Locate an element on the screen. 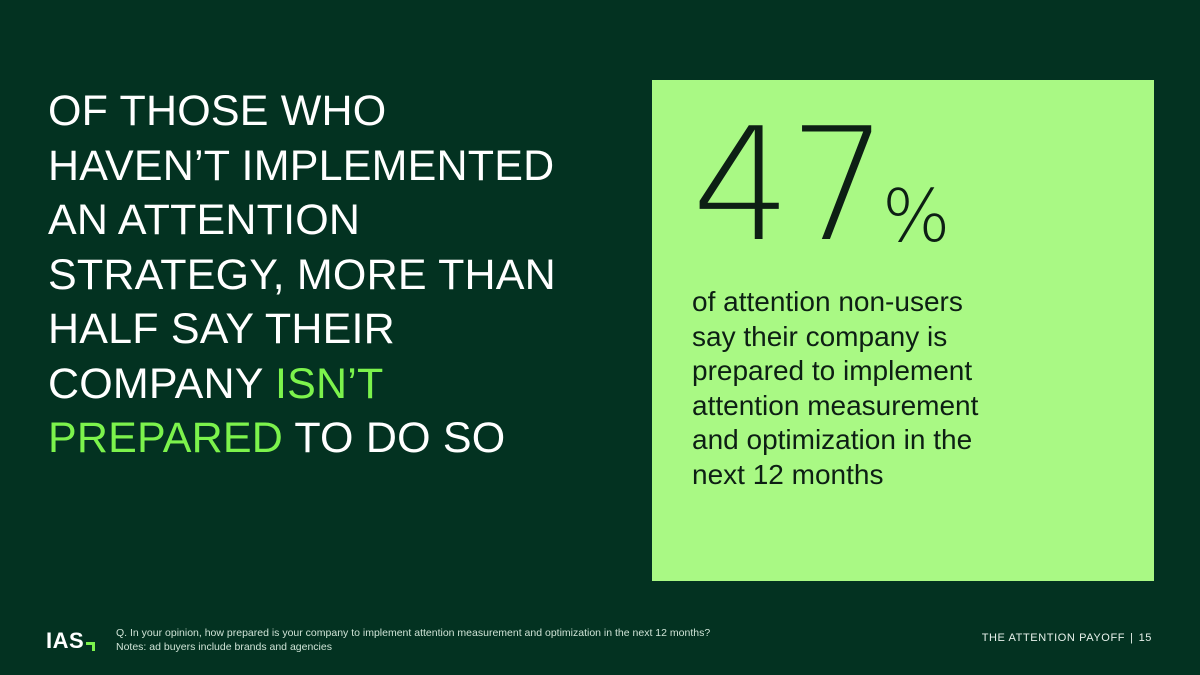 The width and height of the screenshot is (1200, 675). page-marker: THE ATTENTION PAYOFF | 15 is located at coordinates (1067, 638).